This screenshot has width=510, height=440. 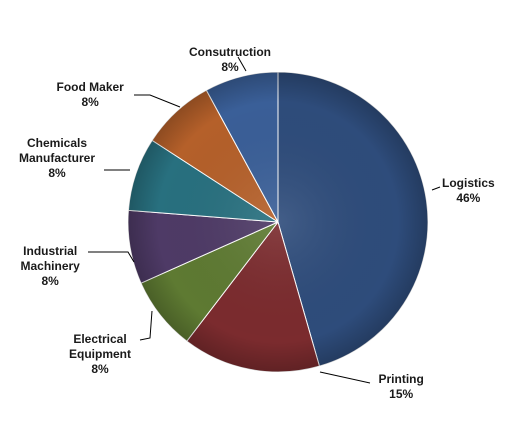 What do you see at coordinates (57, 143) in the screenshot?
I see `slice-label-text: Chemicals` at bounding box center [57, 143].